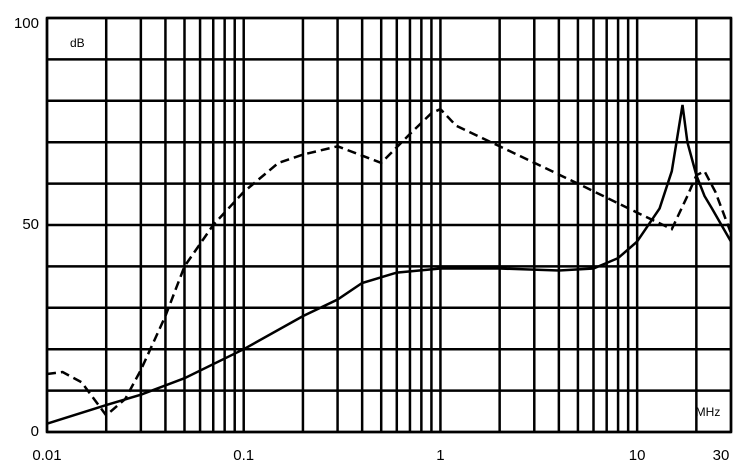 The image size is (739, 472). I want to click on x-axis-label: MHz, so click(708, 412).